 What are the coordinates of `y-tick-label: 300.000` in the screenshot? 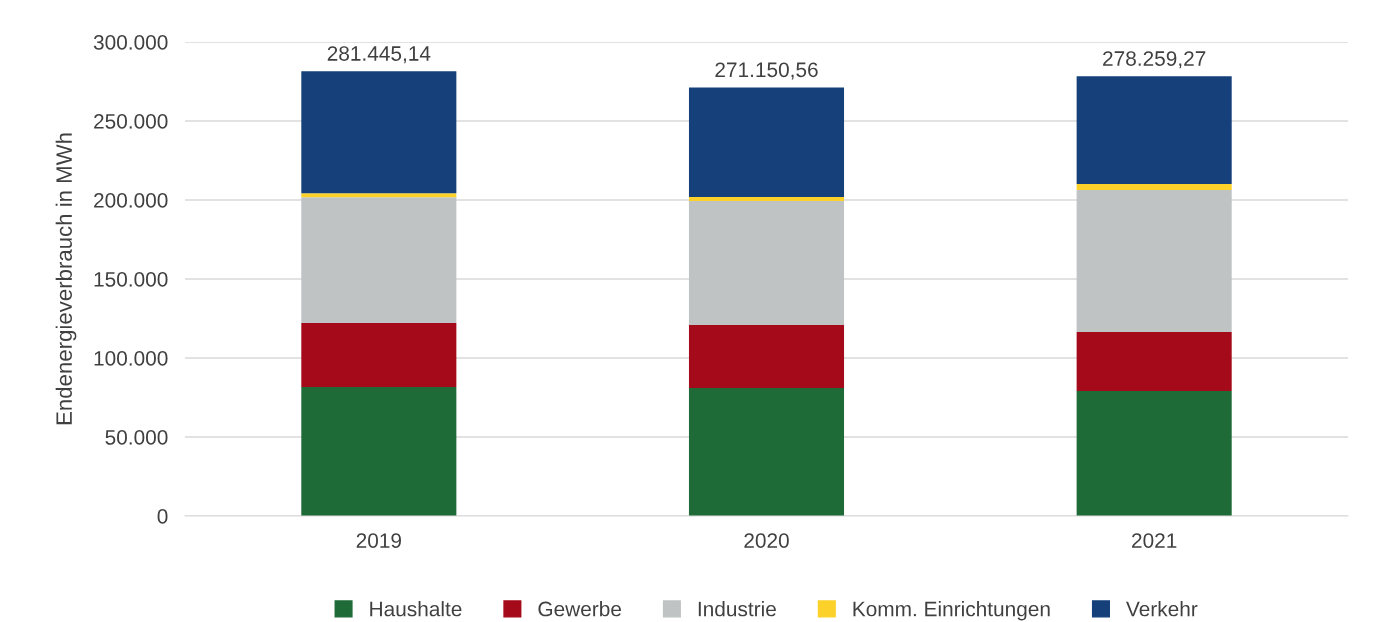 It's located at (130, 42).